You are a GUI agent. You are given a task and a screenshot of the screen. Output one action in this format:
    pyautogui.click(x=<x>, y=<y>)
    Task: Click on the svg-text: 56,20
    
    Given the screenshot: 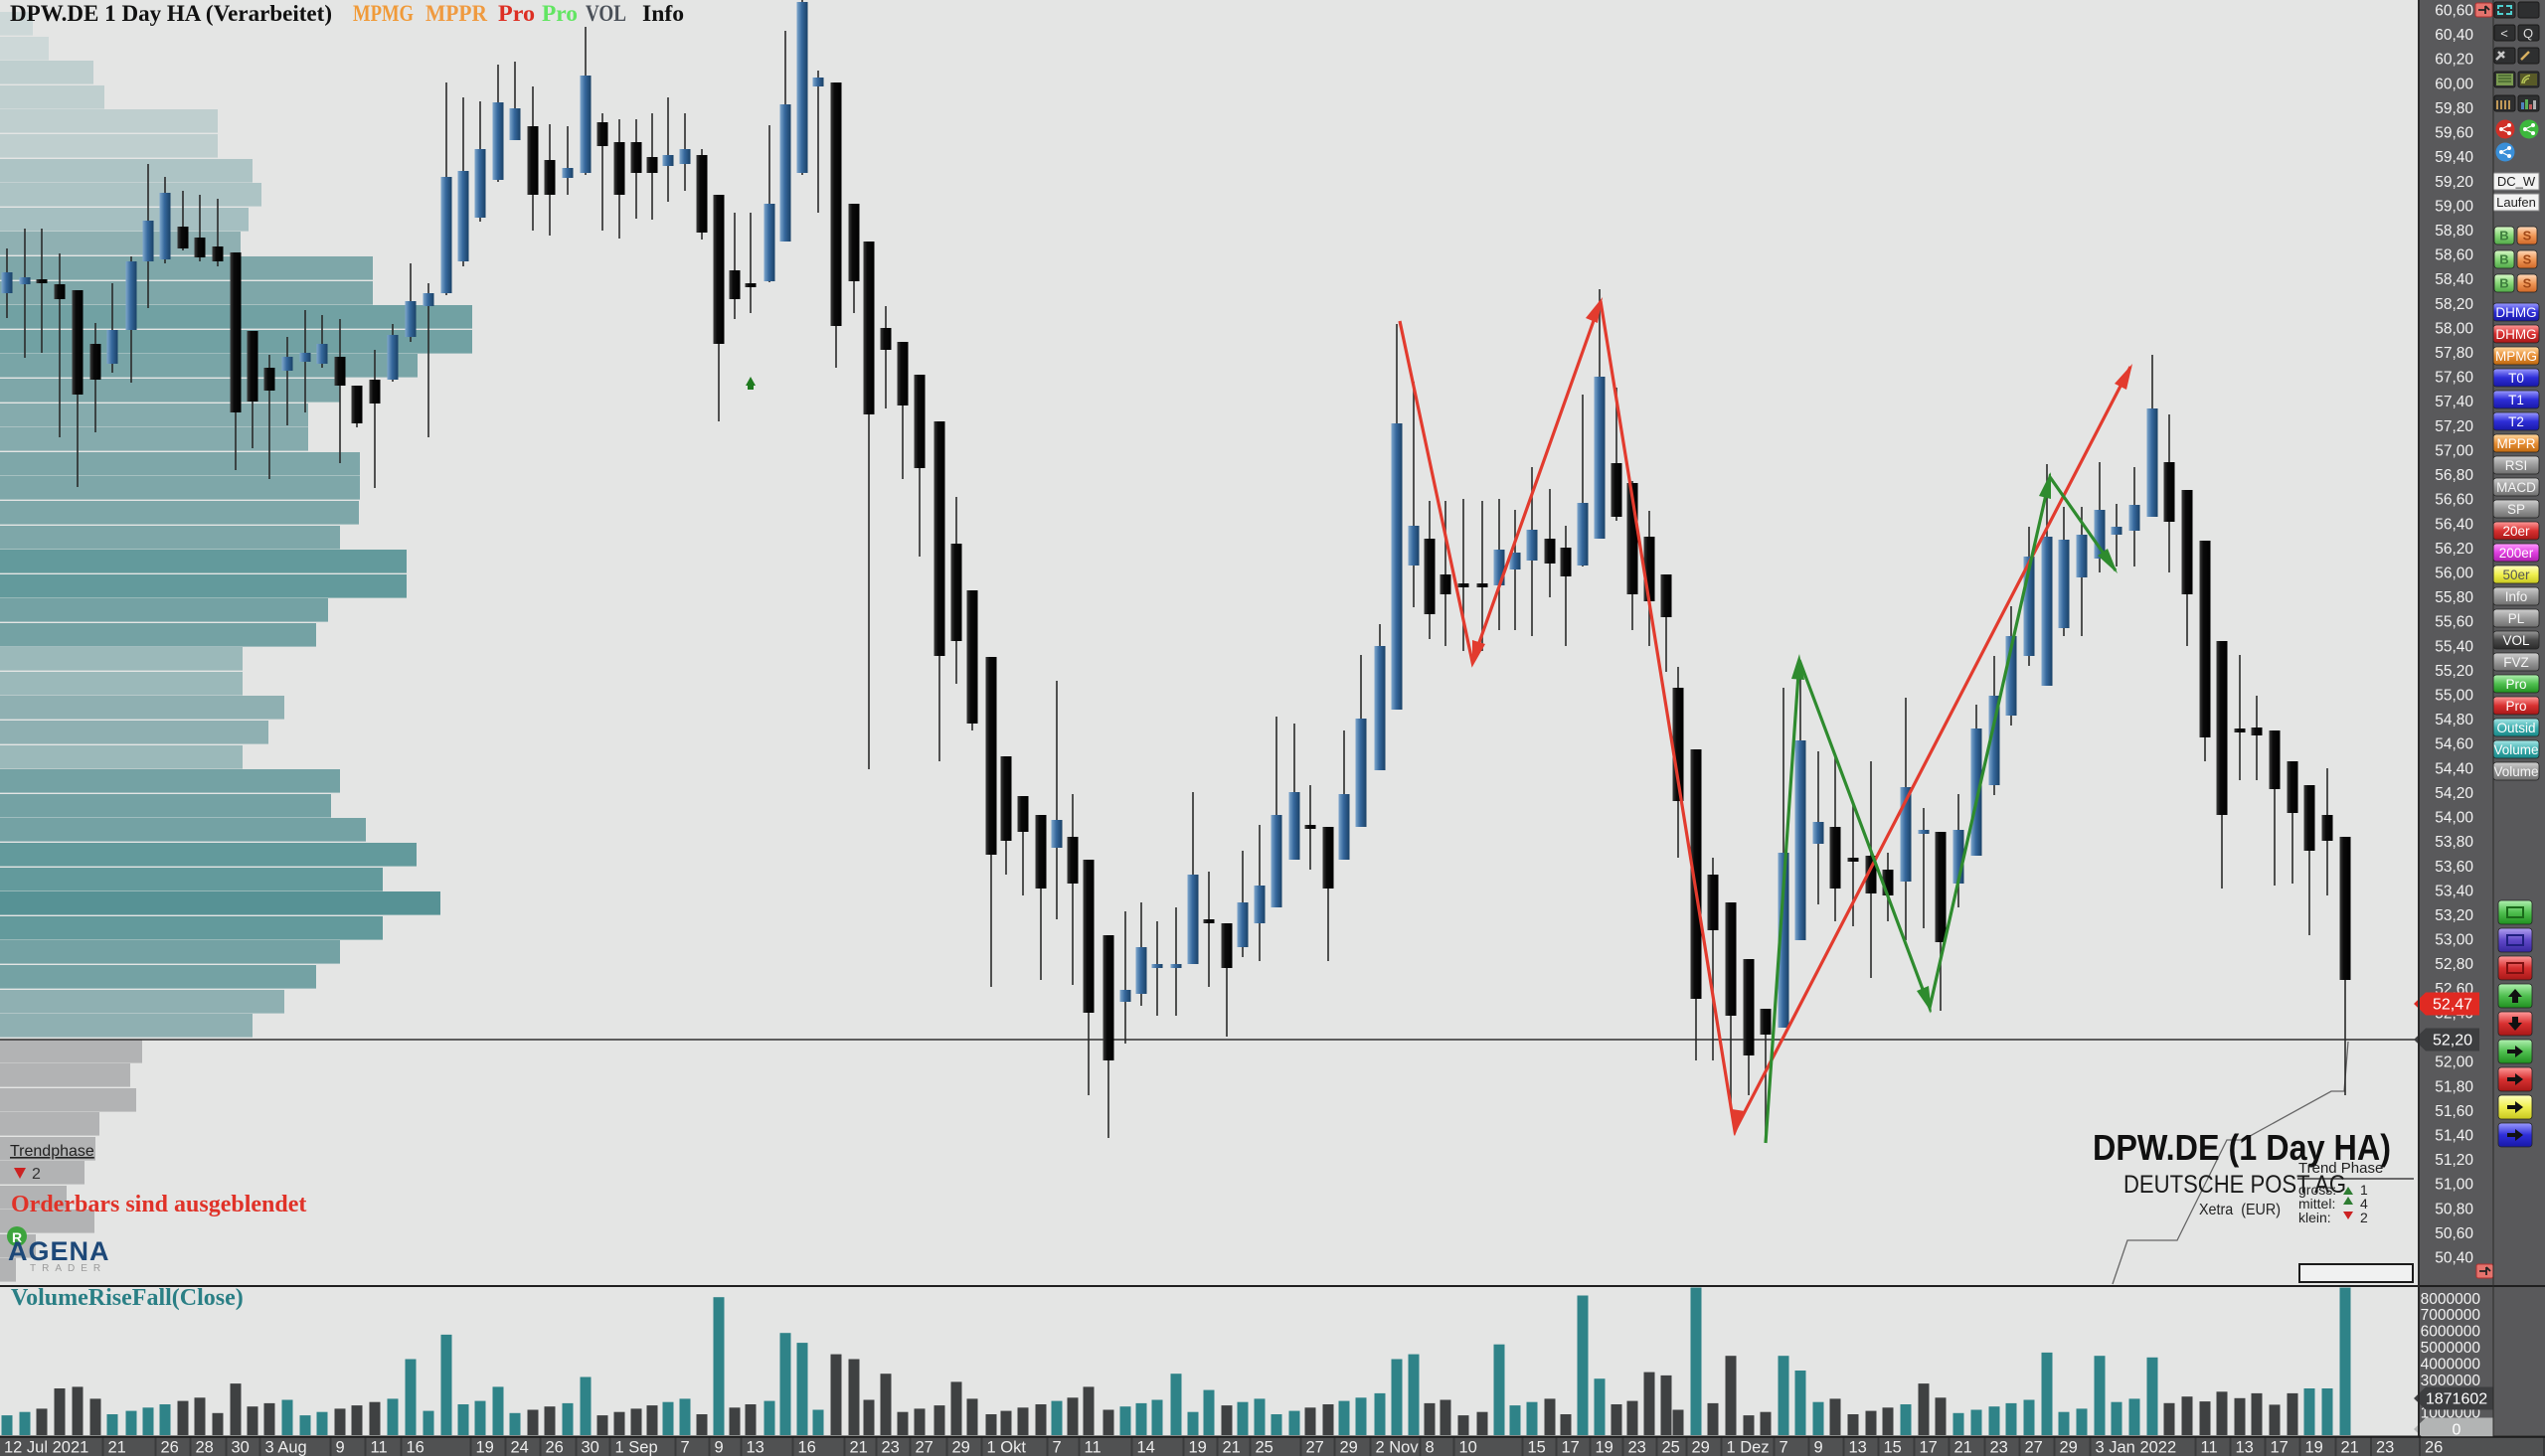 What is the action you would take?
    pyautogui.click(x=2454, y=549)
    